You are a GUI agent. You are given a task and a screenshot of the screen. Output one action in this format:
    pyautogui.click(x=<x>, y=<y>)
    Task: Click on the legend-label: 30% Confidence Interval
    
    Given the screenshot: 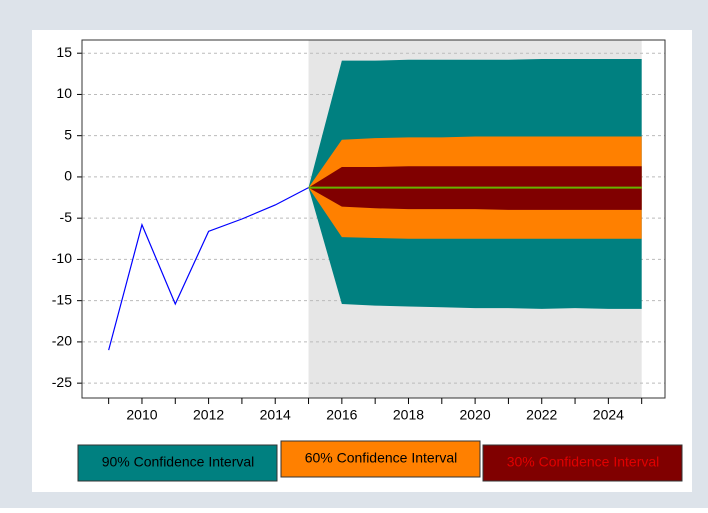 What is the action you would take?
    pyautogui.click(x=583, y=462)
    